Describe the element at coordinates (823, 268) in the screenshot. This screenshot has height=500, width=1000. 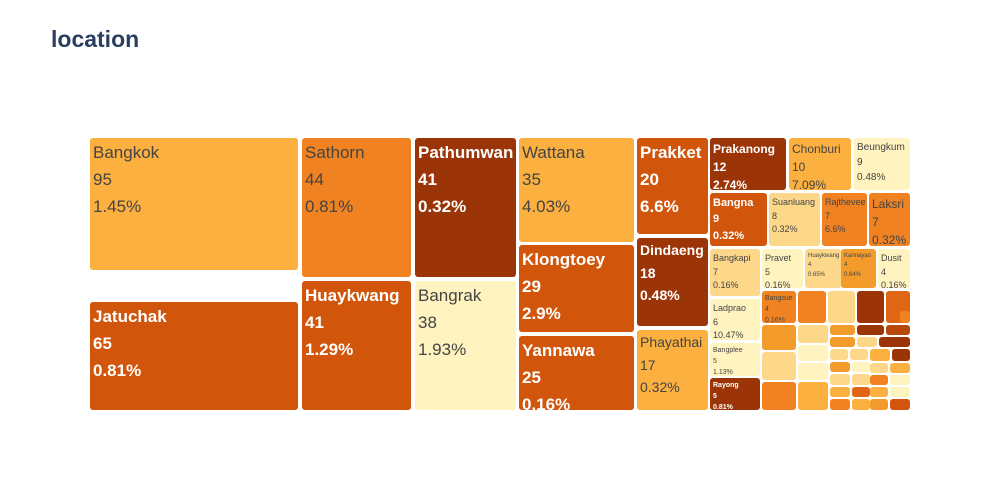
I see `treemap-tile: Huaykwang 4 0.65%` at that location.